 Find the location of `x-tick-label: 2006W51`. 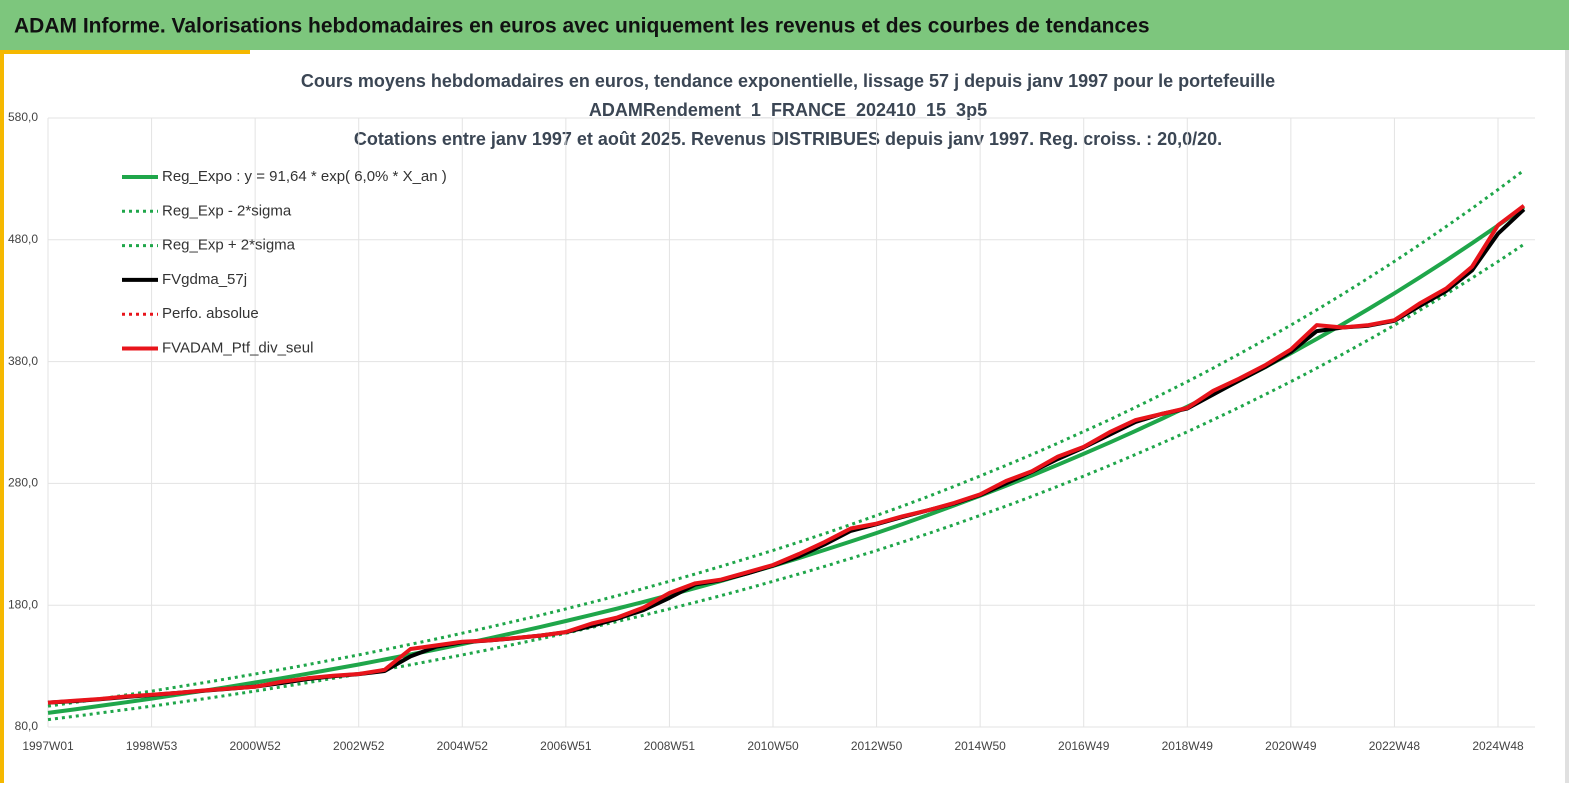

x-tick-label: 2006W51 is located at coordinates (566, 746).